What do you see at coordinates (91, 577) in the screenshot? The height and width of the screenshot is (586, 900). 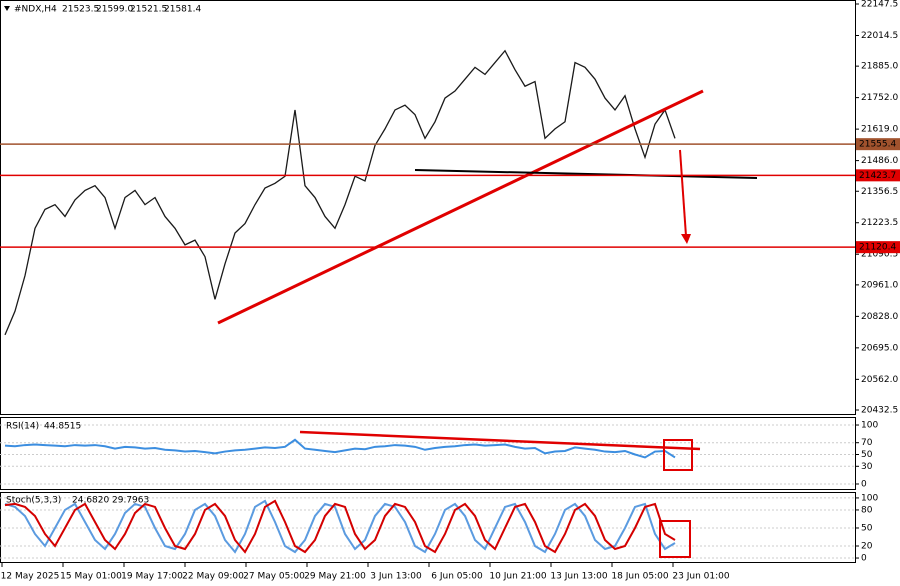 I see `x-tick-label: 15 May 01:00` at bounding box center [91, 577].